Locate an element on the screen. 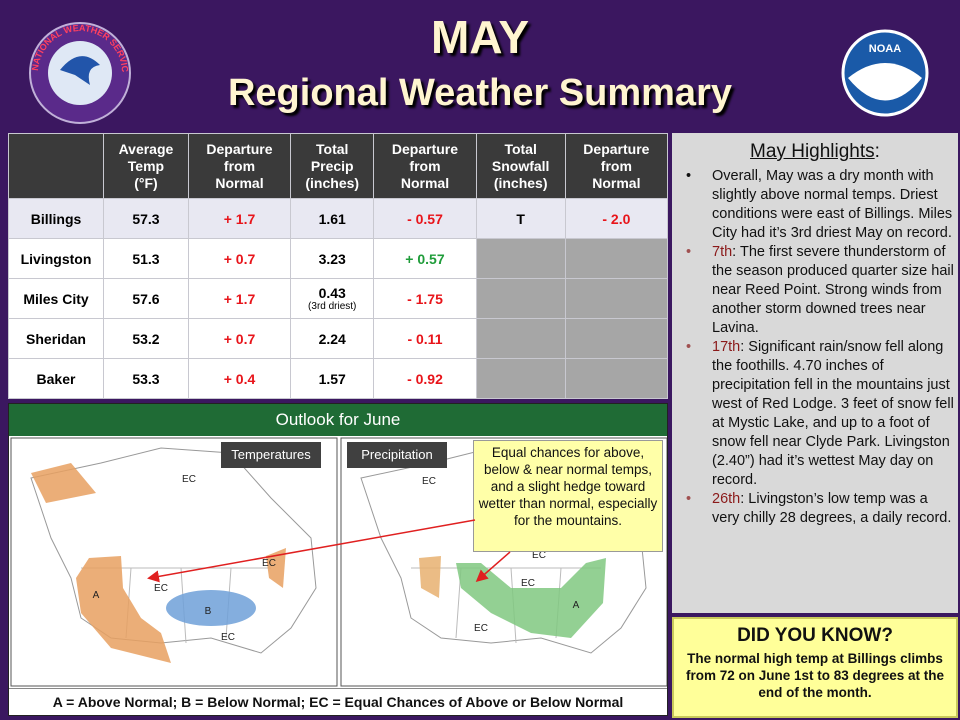 The height and width of the screenshot is (720, 960). cell: 57.6 is located at coordinates (146, 298).